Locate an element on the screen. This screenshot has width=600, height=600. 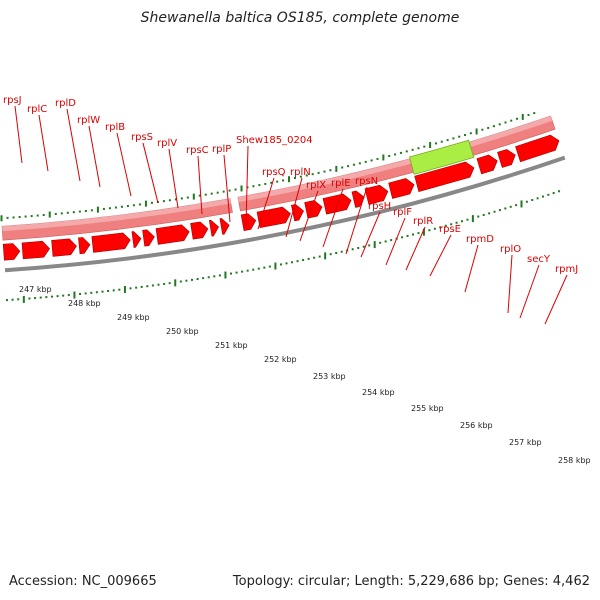
gene-label-rpmJ: rpmJ is located at coordinates (566, 269).